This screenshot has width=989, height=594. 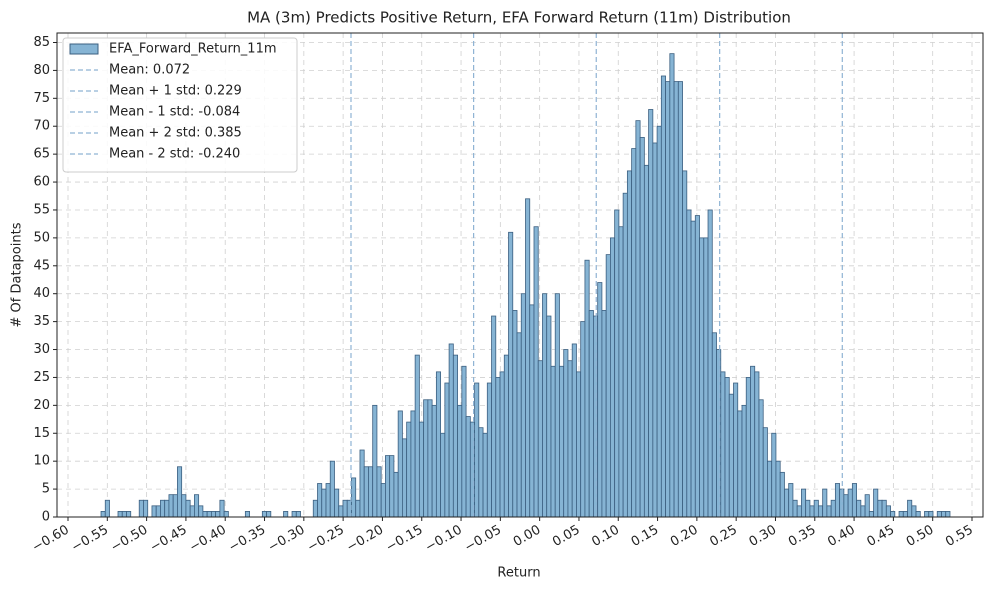 I want to click on x-tick-label: −0.05, so click(x=483, y=539).